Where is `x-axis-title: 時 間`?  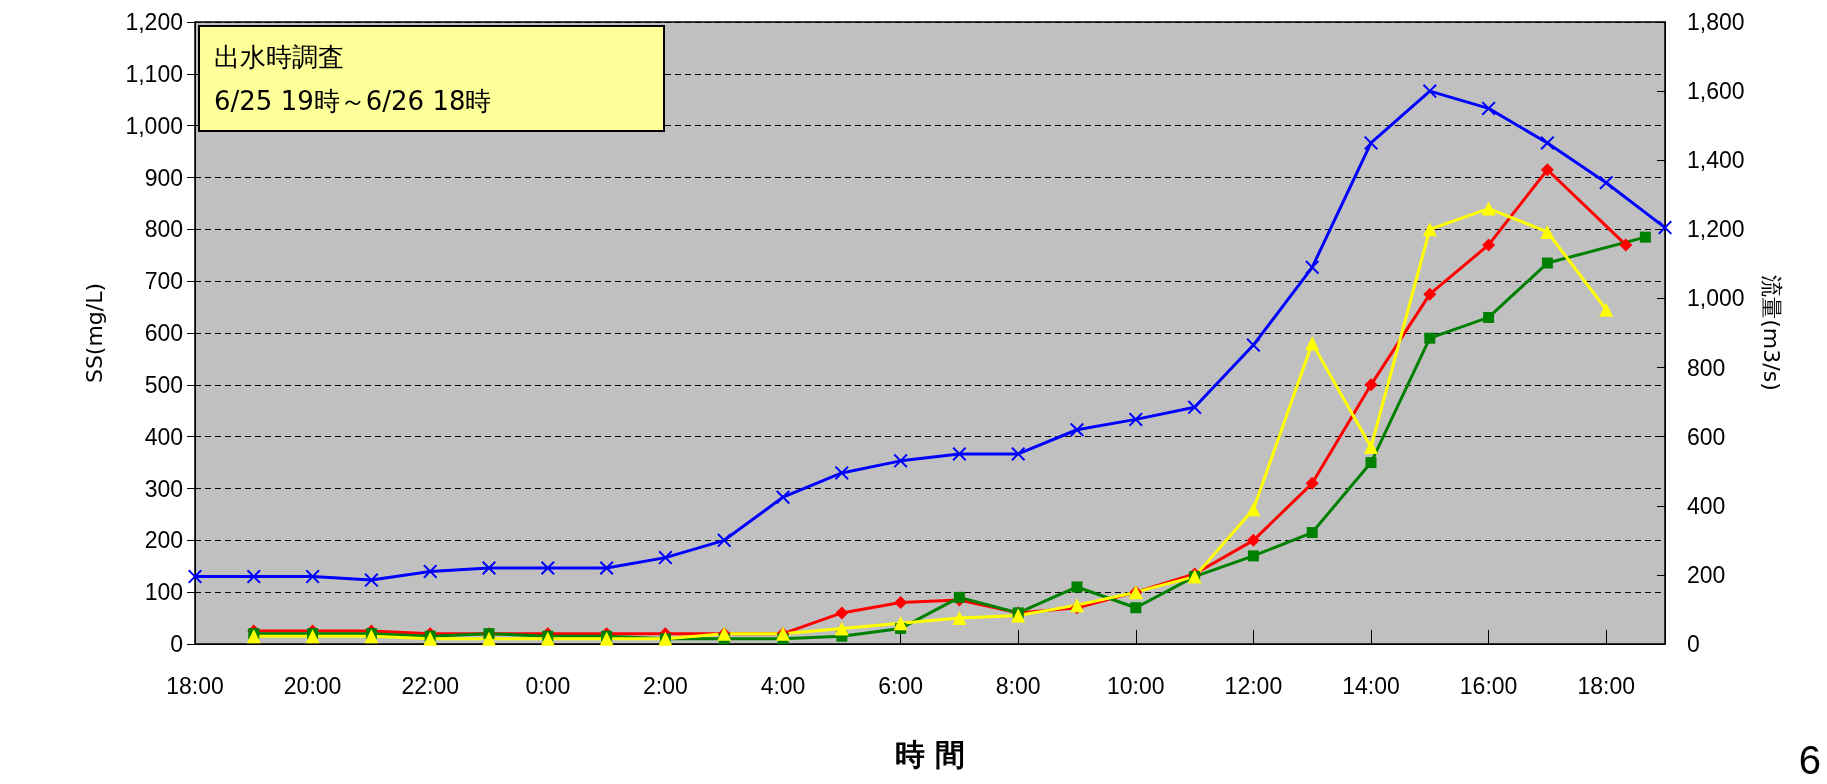 x-axis-title: 時 間 is located at coordinates (930, 754).